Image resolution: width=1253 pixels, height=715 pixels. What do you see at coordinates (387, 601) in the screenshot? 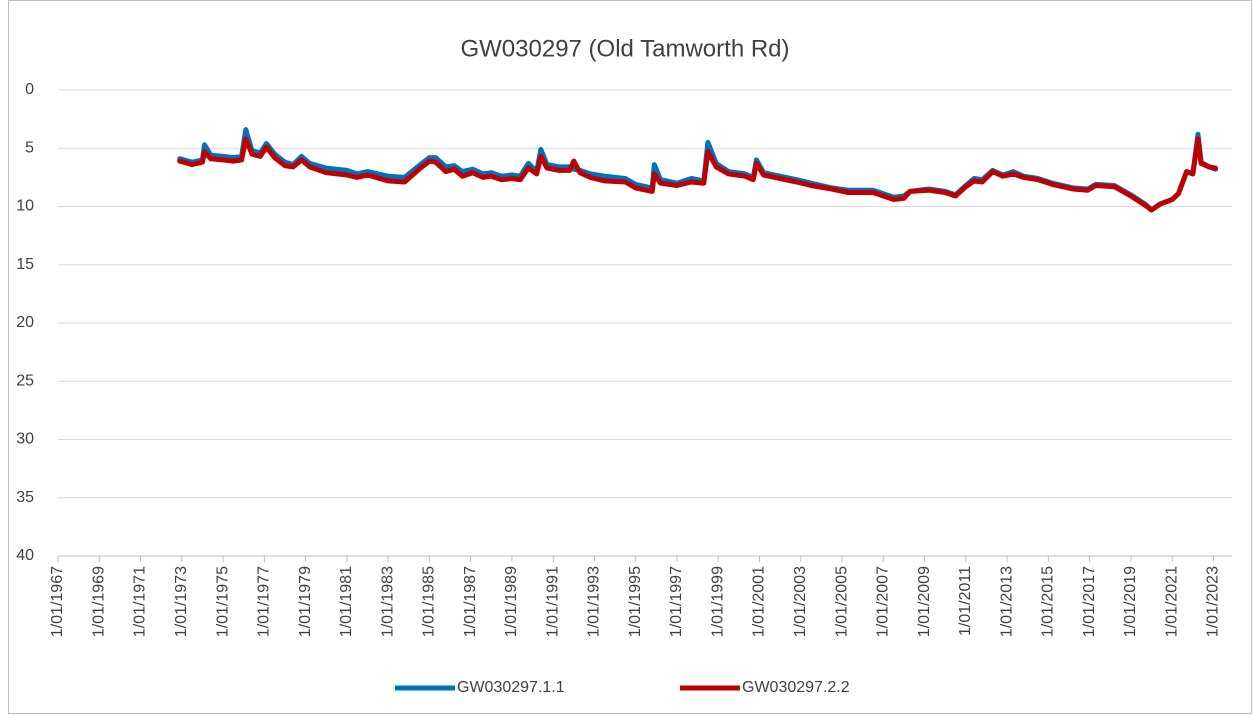
I see `x-tick-label: 1/01/1983` at bounding box center [387, 601].